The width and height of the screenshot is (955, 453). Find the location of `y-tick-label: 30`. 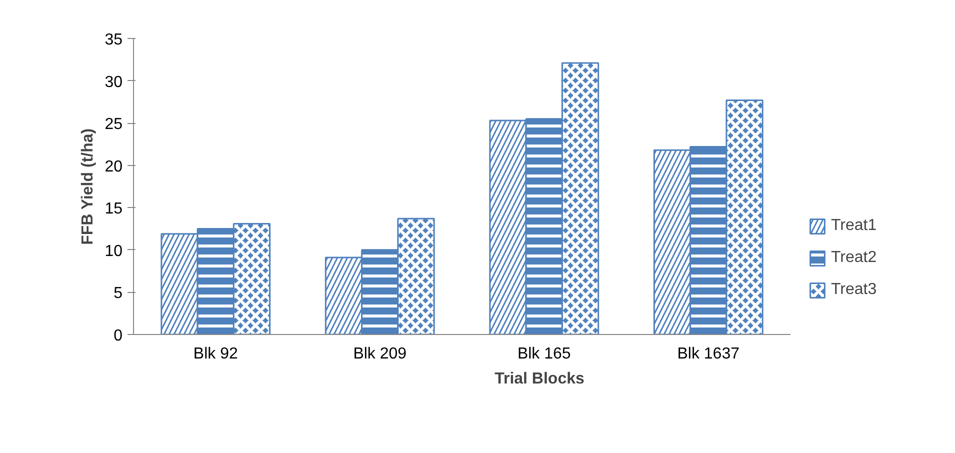

y-tick-label: 30 is located at coordinates (113, 82).